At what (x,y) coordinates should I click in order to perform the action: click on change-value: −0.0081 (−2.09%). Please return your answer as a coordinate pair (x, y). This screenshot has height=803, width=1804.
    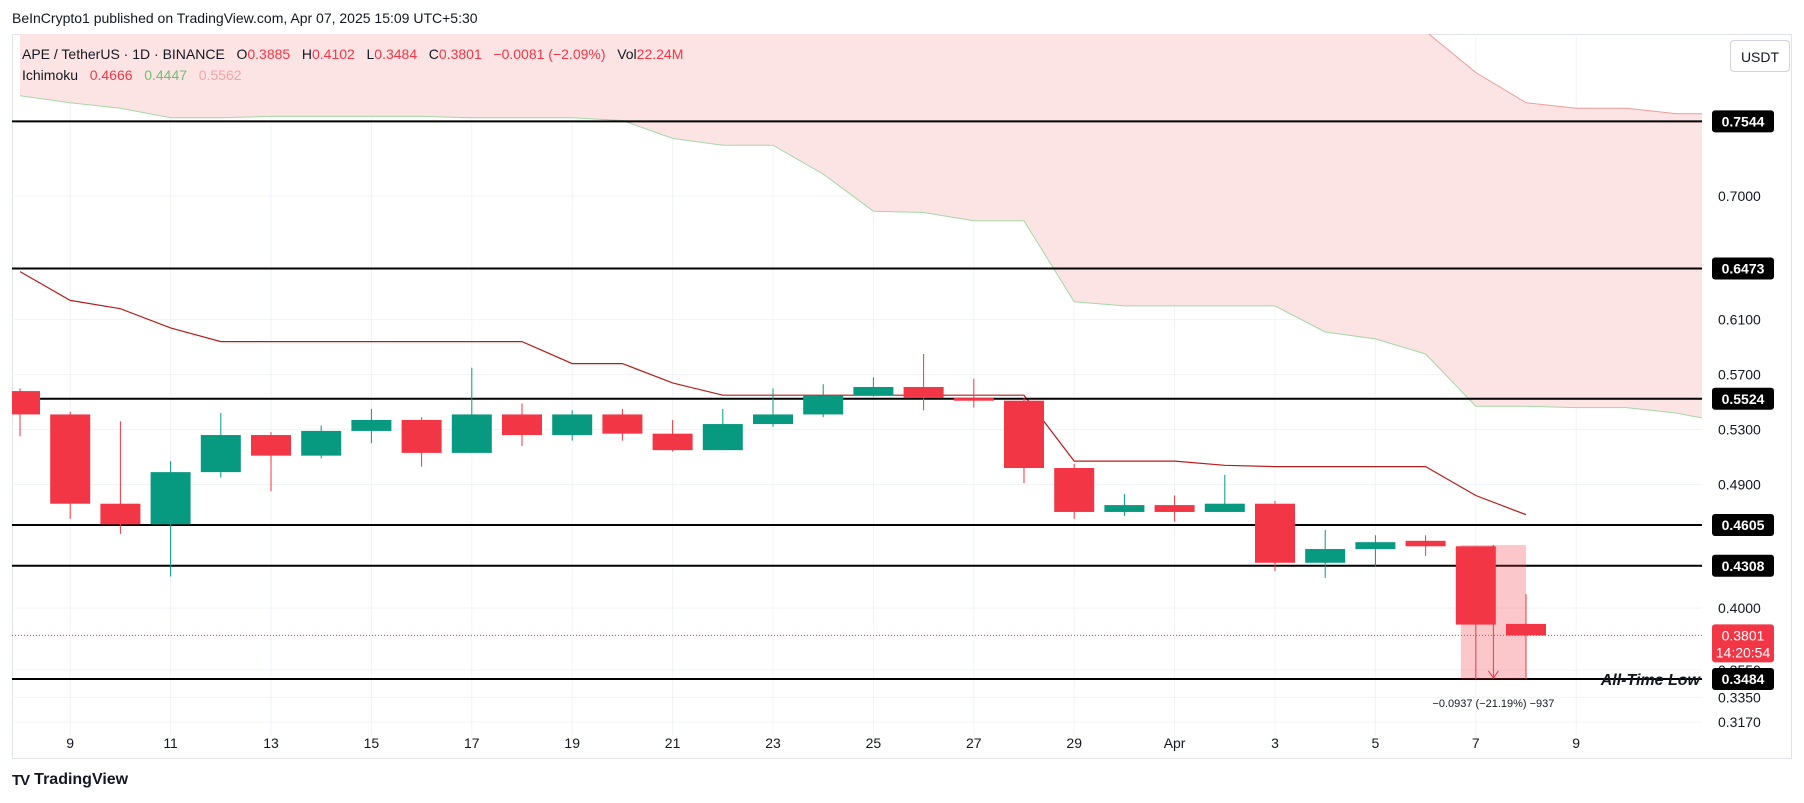
    Looking at the image, I should click on (549, 54).